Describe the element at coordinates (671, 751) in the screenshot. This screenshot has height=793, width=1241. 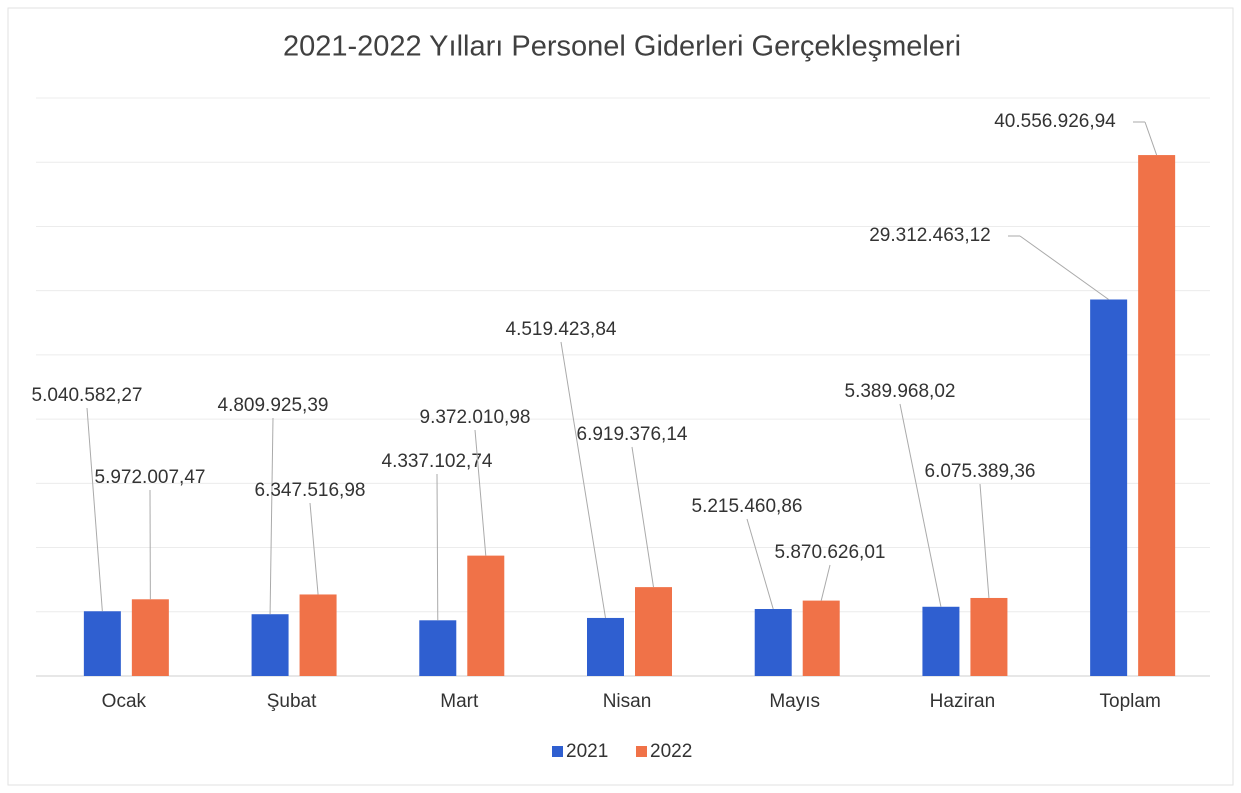
I see `legend-label: 2022` at that location.